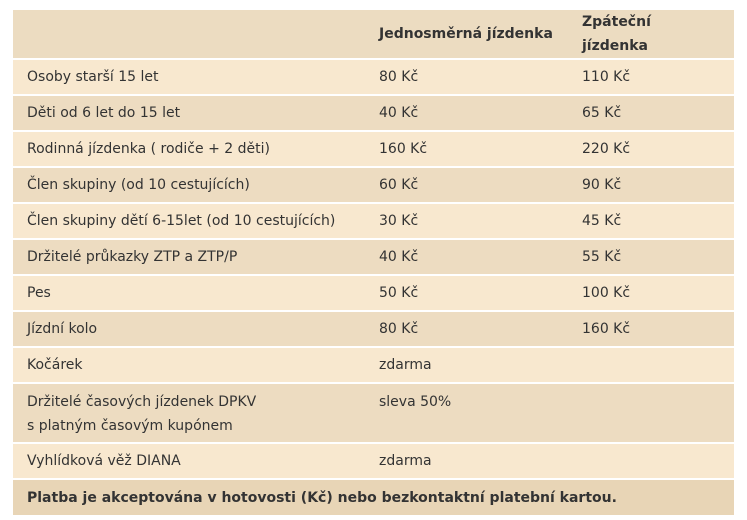 This screenshot has height=520, width=747. Describe the element at coordinates (142, 402) in the screenshot. I see `label-line: Držitelé časových jízdenek DPKV` at that location.